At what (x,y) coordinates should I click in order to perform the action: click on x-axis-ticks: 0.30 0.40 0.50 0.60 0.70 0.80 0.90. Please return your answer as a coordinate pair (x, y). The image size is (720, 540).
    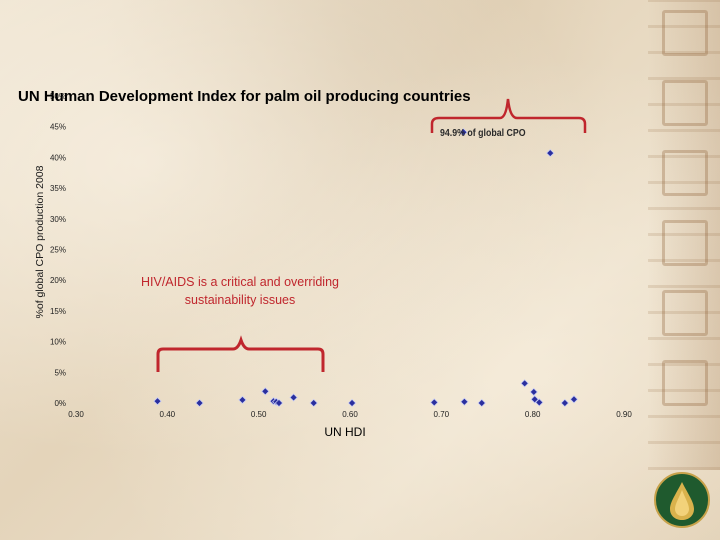
    Looking at the image, I should click on (350, 414).